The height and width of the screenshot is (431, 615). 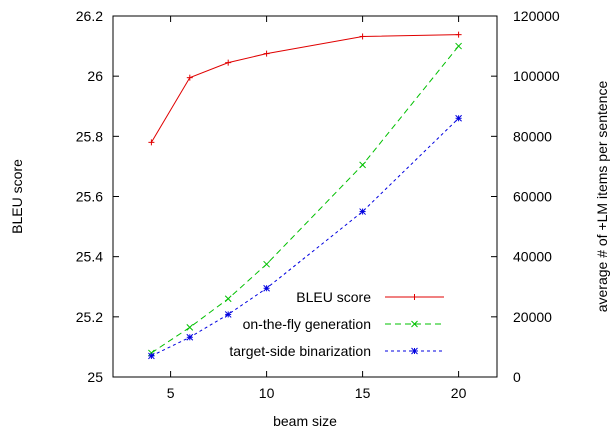 What do you see at coordinates (363, 393) in the screenshot?
I see `x-tick-label: 15` at bounding box center [363, 393].